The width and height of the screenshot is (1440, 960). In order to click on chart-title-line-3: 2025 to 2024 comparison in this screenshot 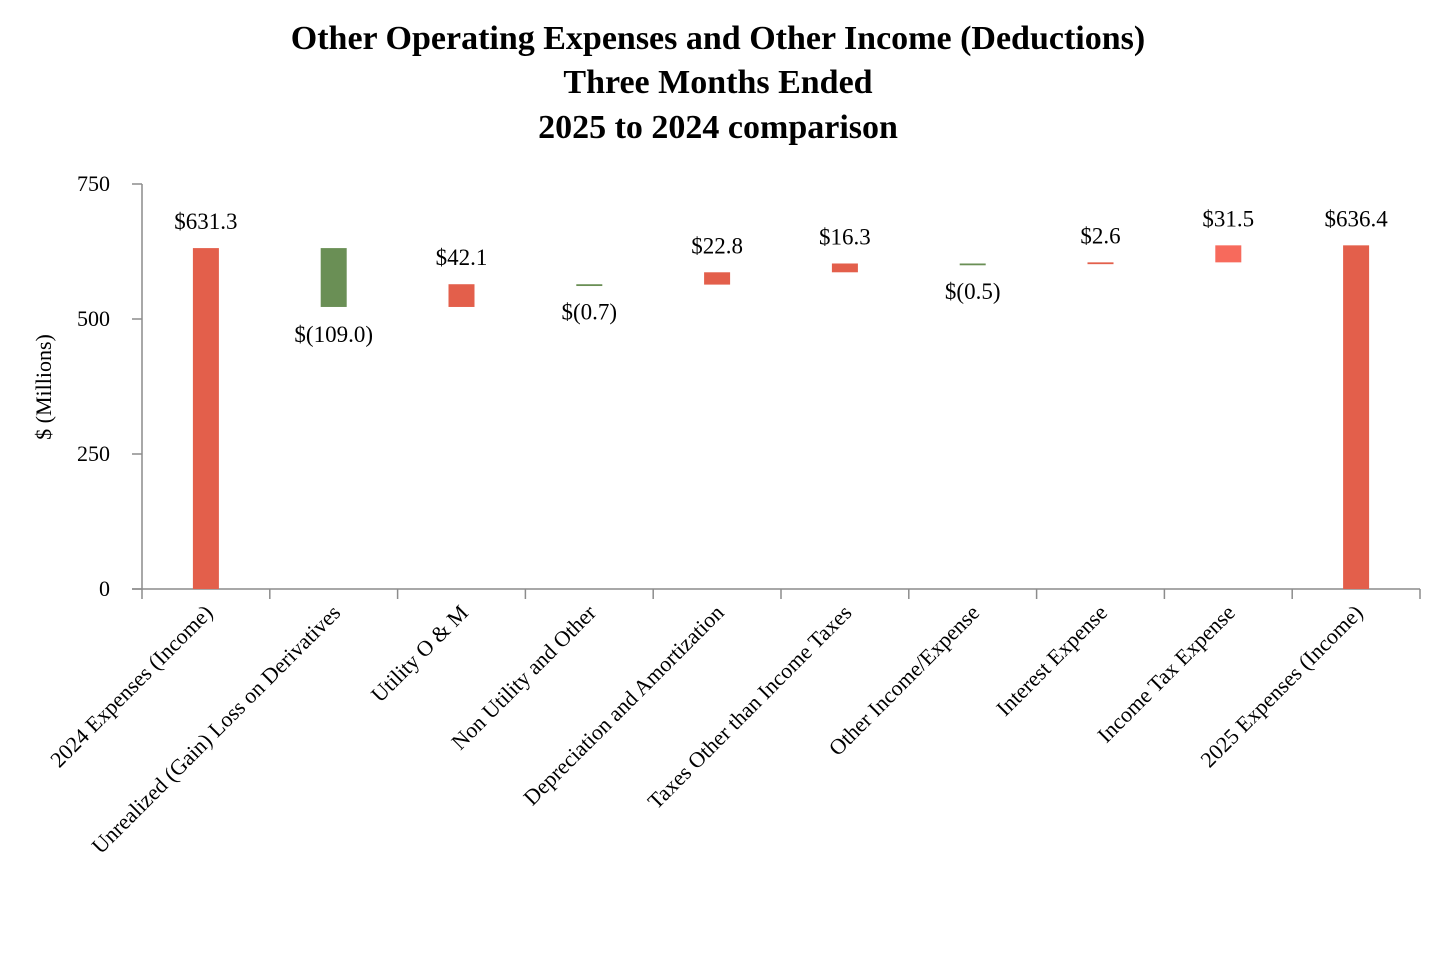, I will do `click(718, 127)`.